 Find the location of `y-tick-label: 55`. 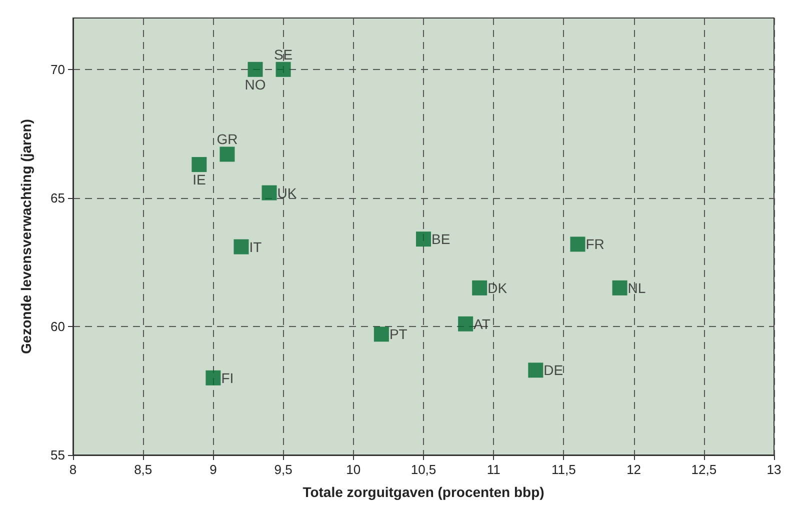

y-tick-label: 55 is located at coordinates (57, 455).